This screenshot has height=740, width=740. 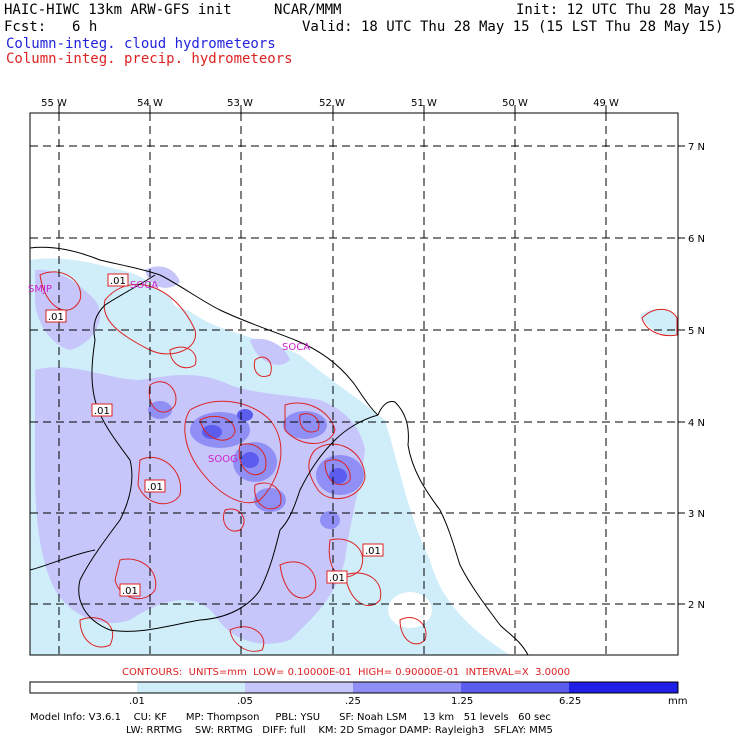 What do you see at coordinates (118, 10) in the screenshot?
I see `title-left: HAIC-HIWC 13km ARW-GFS init` at bounding box center [118, 10].